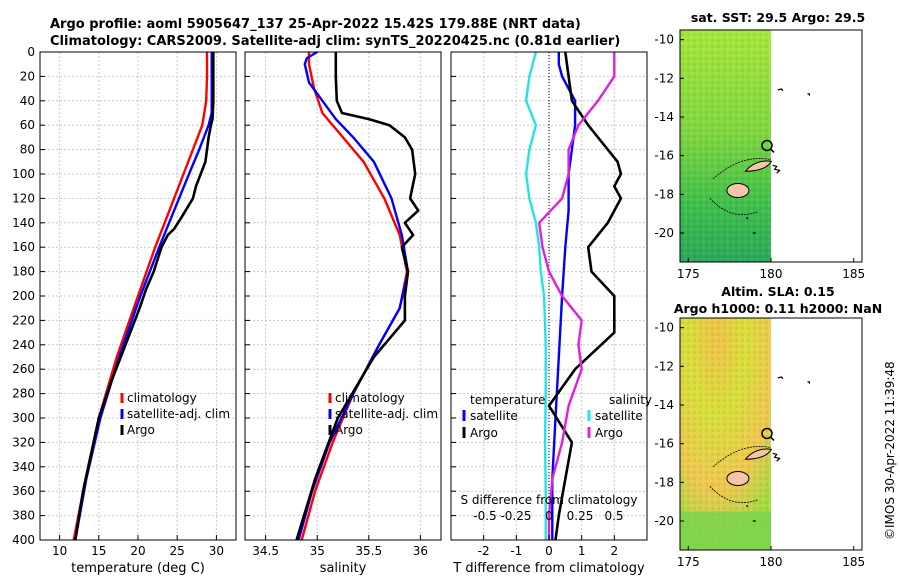 The width and height of the screenshot is (900, 580). Describe the element at coordinates (368, 551) in the screenshot. I see `x-tick-label: 35.5` at that location.